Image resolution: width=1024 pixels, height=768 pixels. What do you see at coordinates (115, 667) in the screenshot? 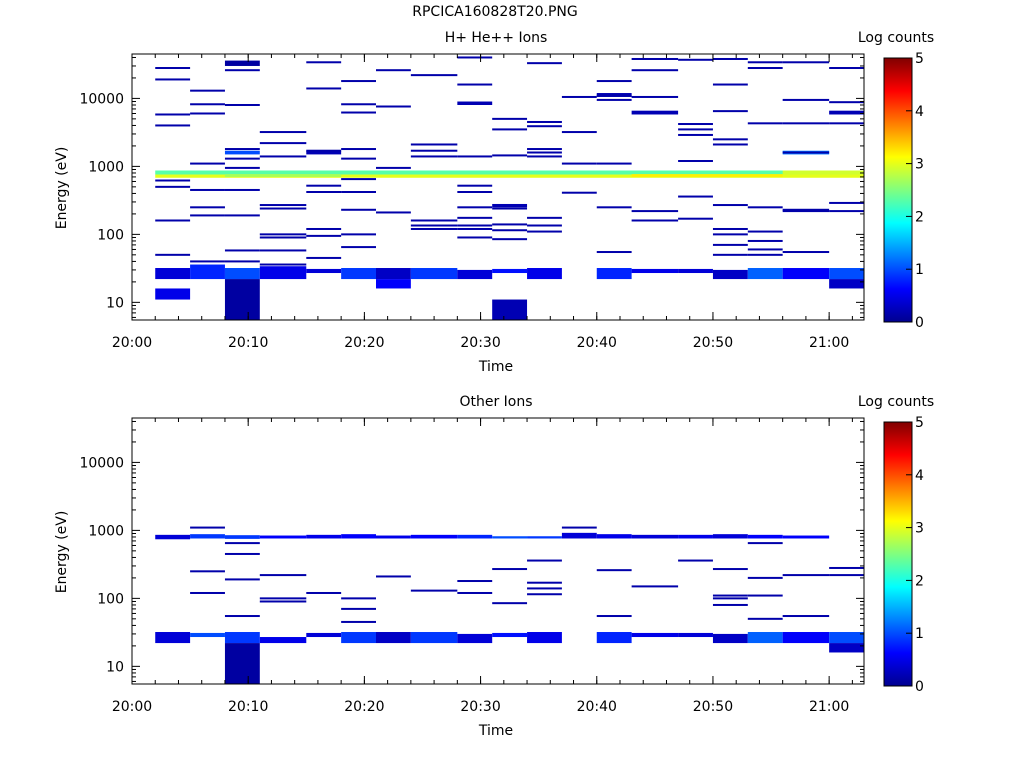
I see `y-tick-label: 10` at bounding box center [115, 667].